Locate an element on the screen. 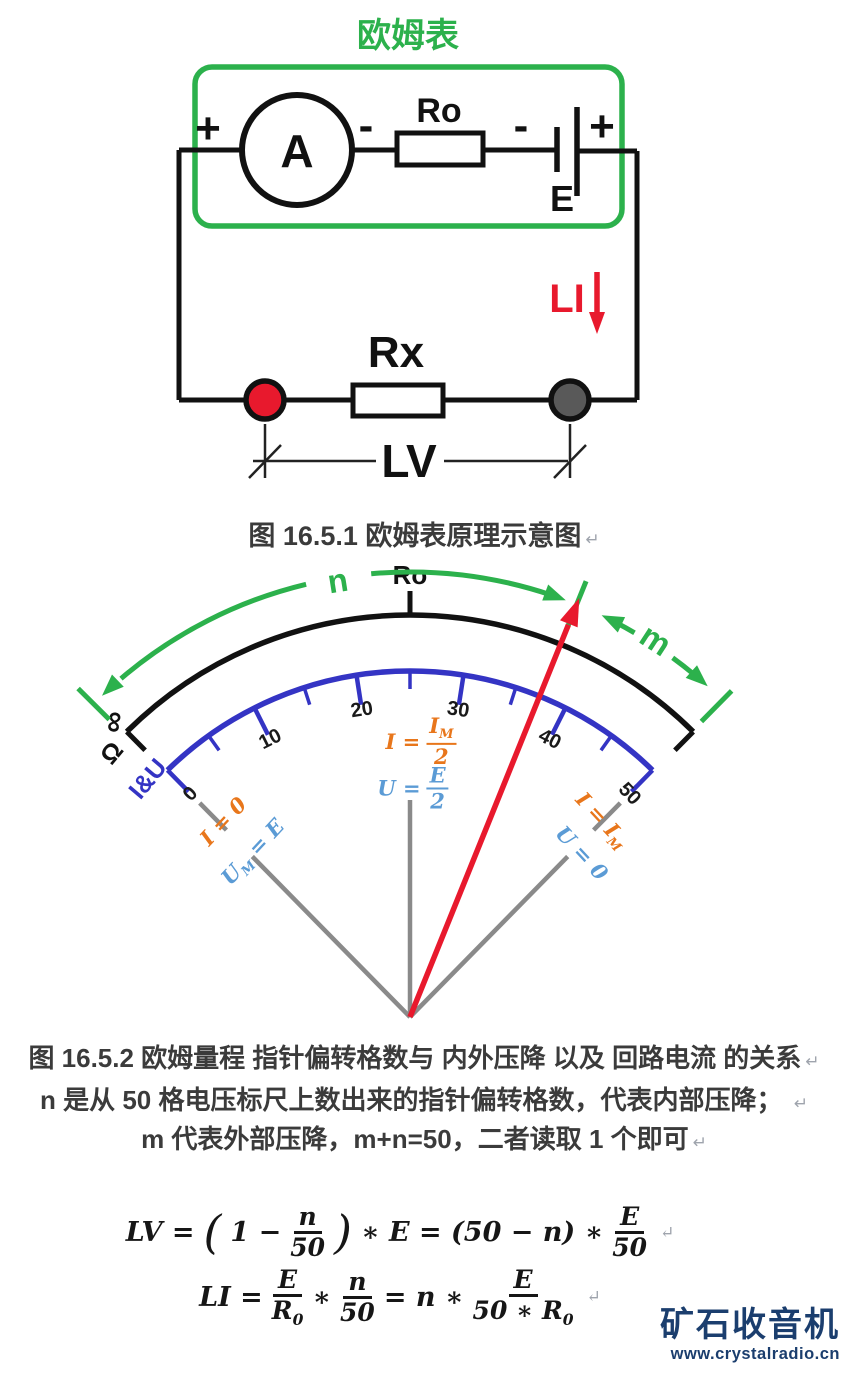 Image resolution: width=848 pixels, height=1373 pixels. ammeter-label: A is located at coordinates (296, 151).